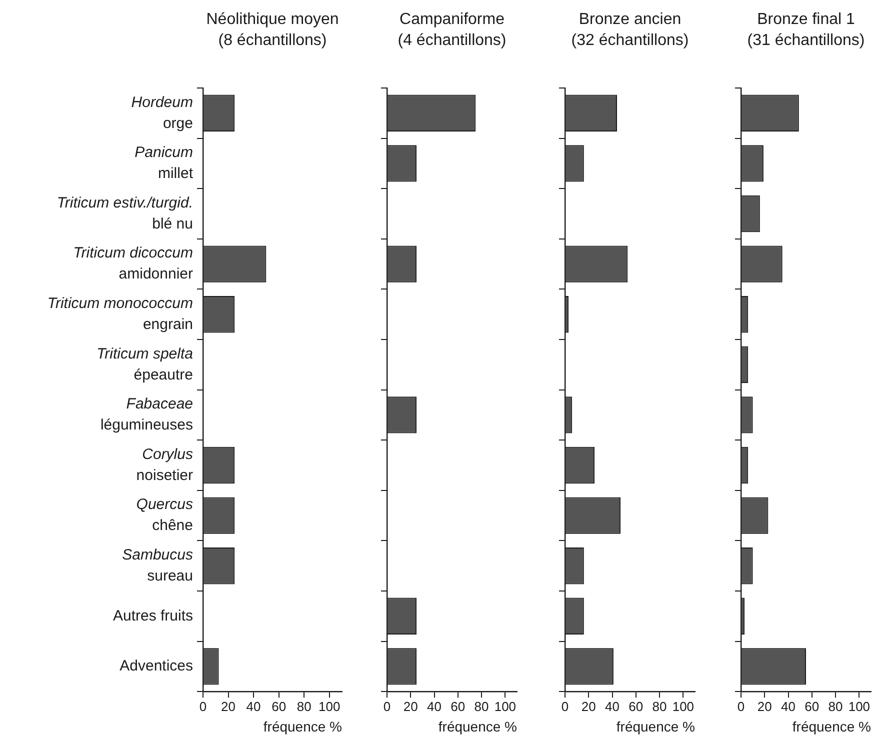  I want to click on y-tick-label: Adventices, so click(156, 666).